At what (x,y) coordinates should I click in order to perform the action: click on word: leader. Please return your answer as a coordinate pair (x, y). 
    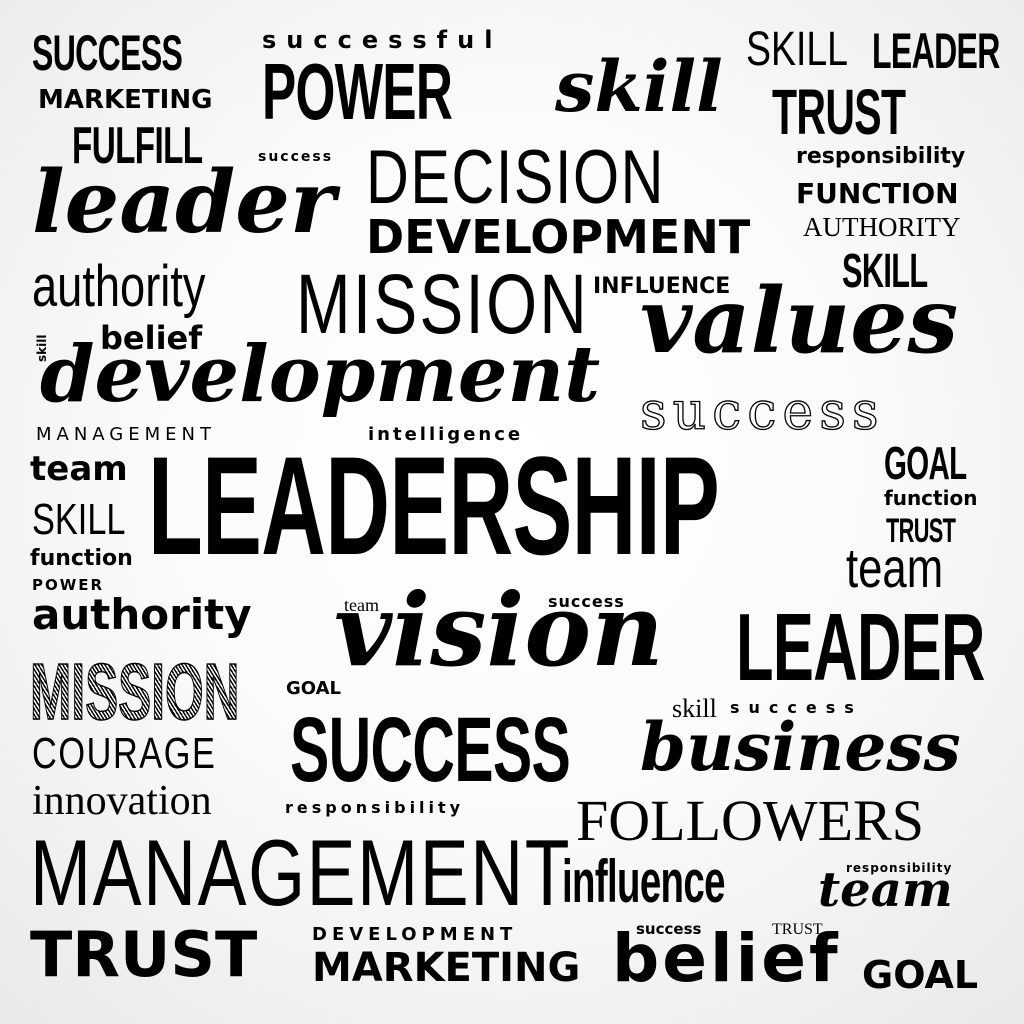
    Looking at the image, I should click on (184, 202).